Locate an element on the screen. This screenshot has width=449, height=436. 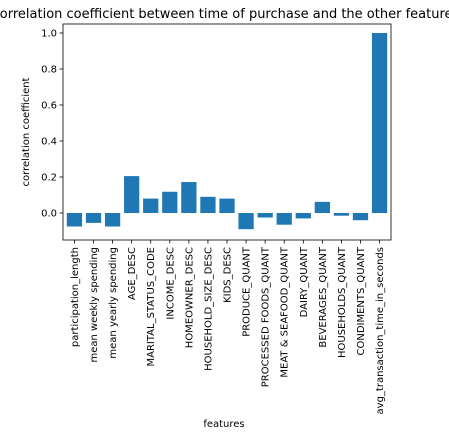
bar-mean-weekly-spending is located at coordinates (93, 218).